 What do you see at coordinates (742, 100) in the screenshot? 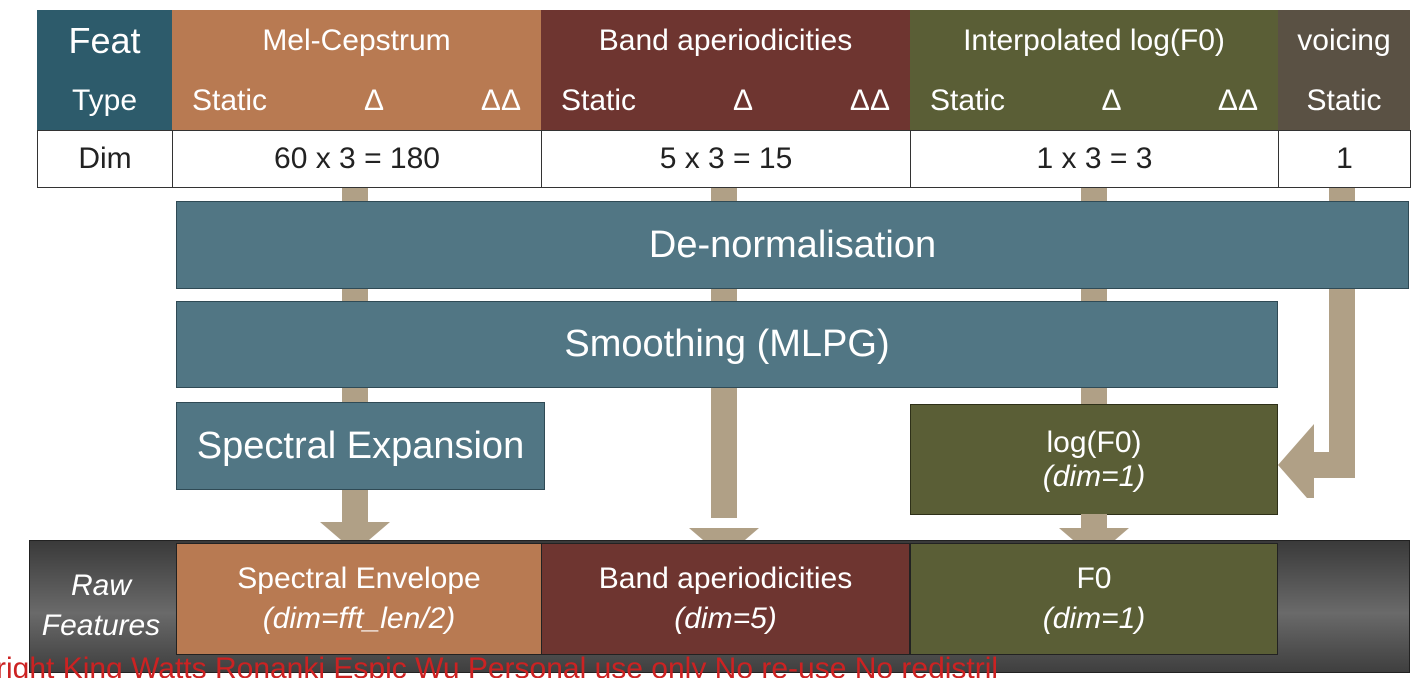
I see `band-type-delta: Δ` at bounding box center [742, 100].